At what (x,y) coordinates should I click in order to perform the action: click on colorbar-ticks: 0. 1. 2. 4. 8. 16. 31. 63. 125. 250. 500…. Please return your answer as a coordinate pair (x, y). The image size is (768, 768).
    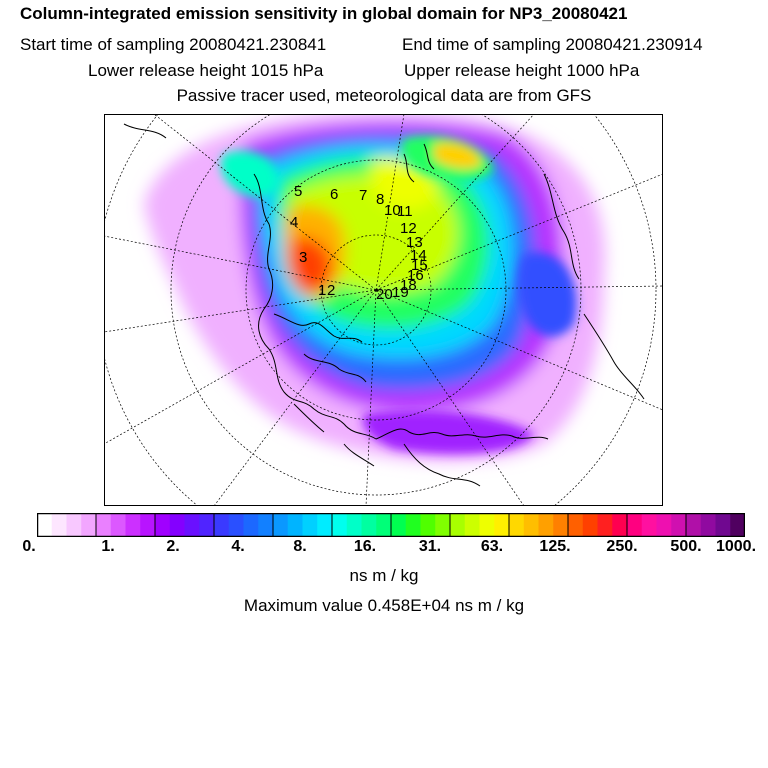
    Looking at the image, I should click on (384, 550).